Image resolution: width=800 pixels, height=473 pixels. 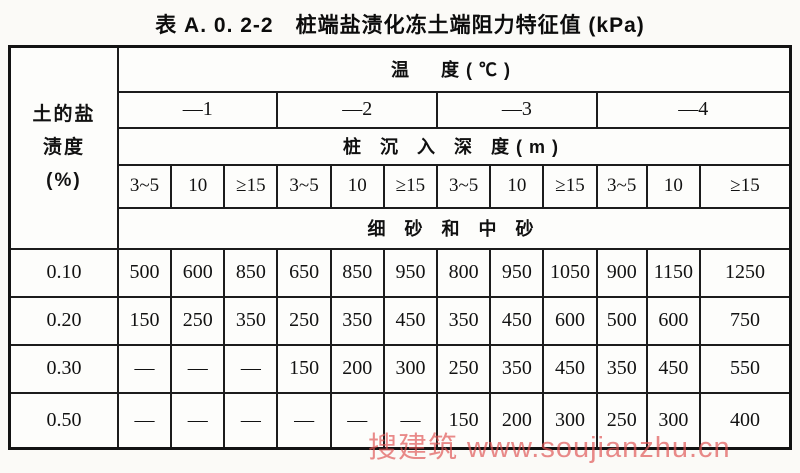 I want to click on corner-header-line: 土的盐, so click(x=64, y=114).